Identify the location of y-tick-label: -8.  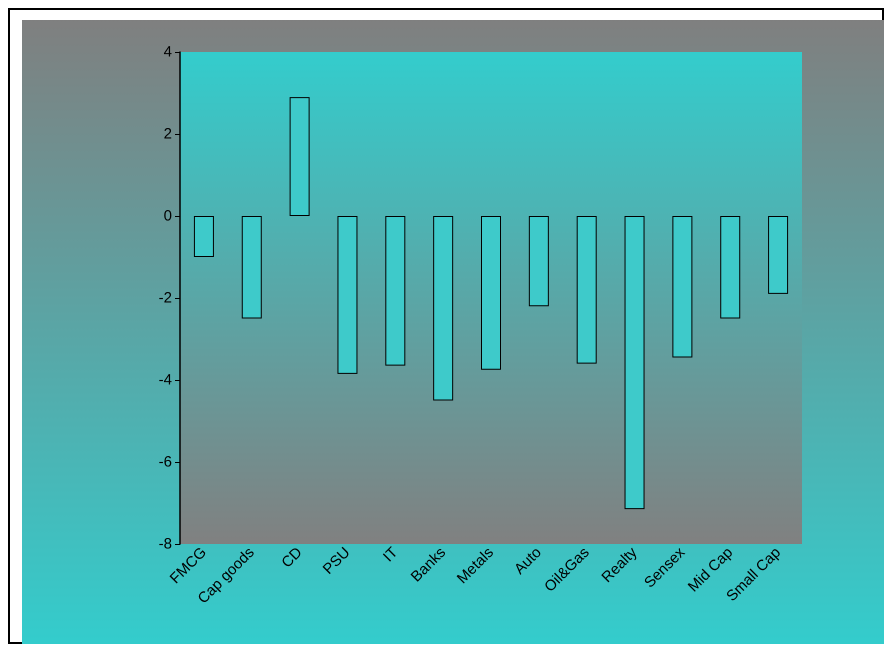
(165, 544).